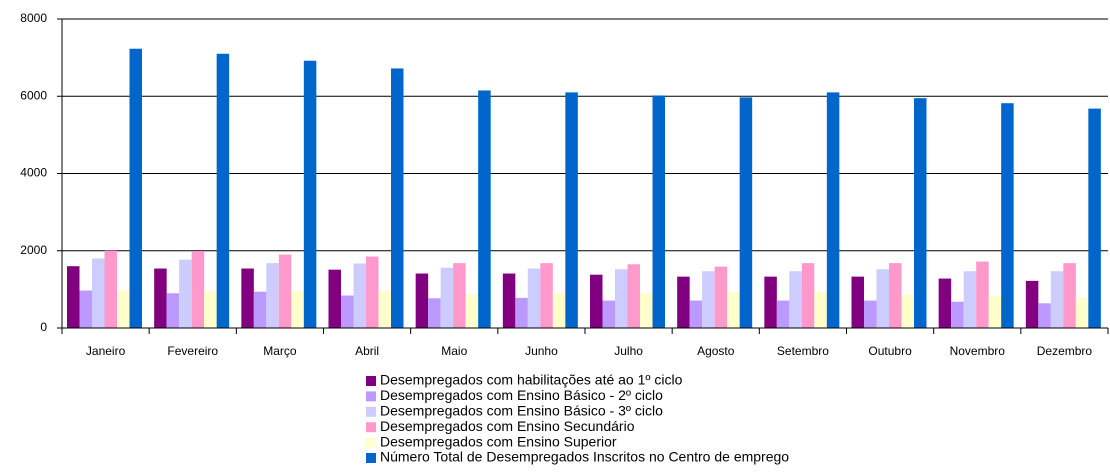 The width and height of the screenshot is (1110, 472). What do you see at coordinates (43, 327) in the screenshot?
I see `y-tick-label: 0` at bounding box center [43, 327].